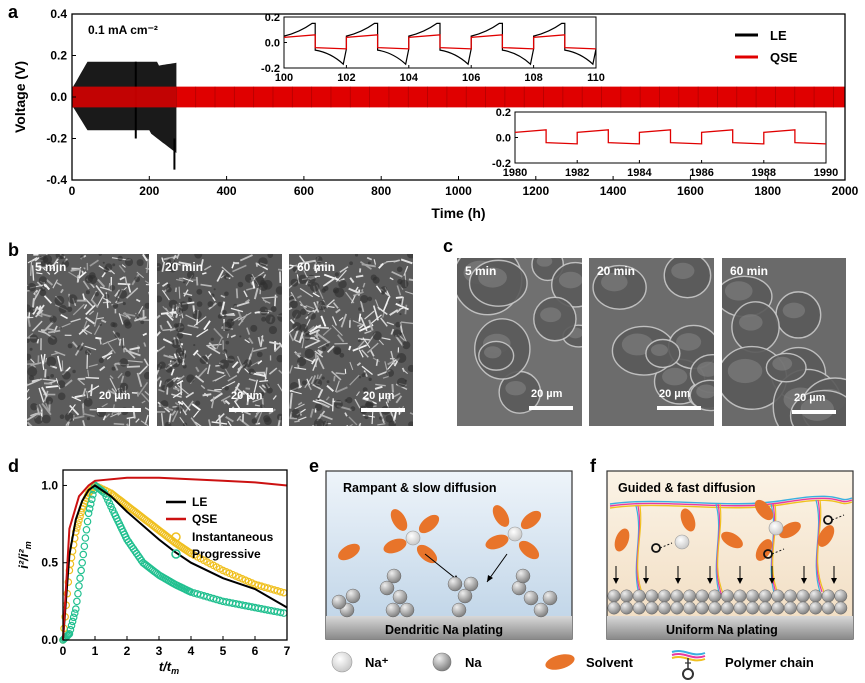 The image size is (865, 683). I want to click on x-axis-label: Time (h), so click(458, 213).